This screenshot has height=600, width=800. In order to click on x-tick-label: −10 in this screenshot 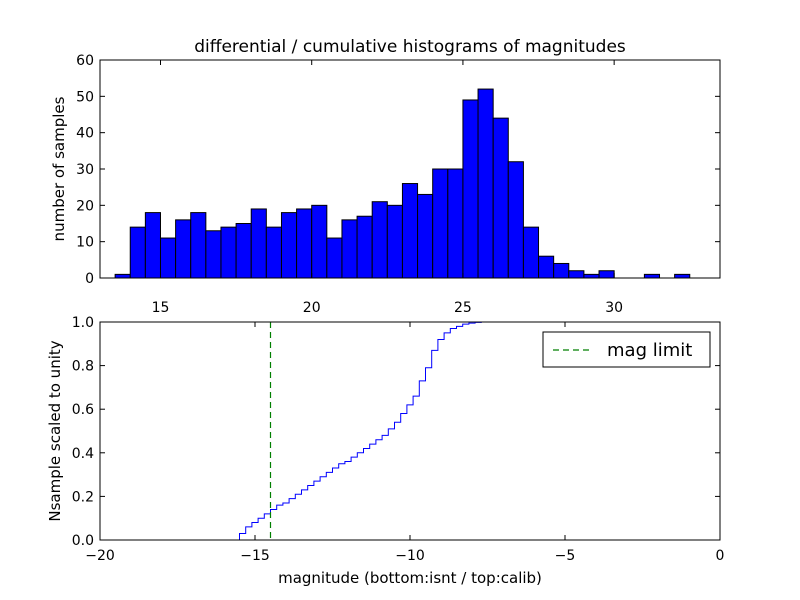, I will do `click(410, 556)`.